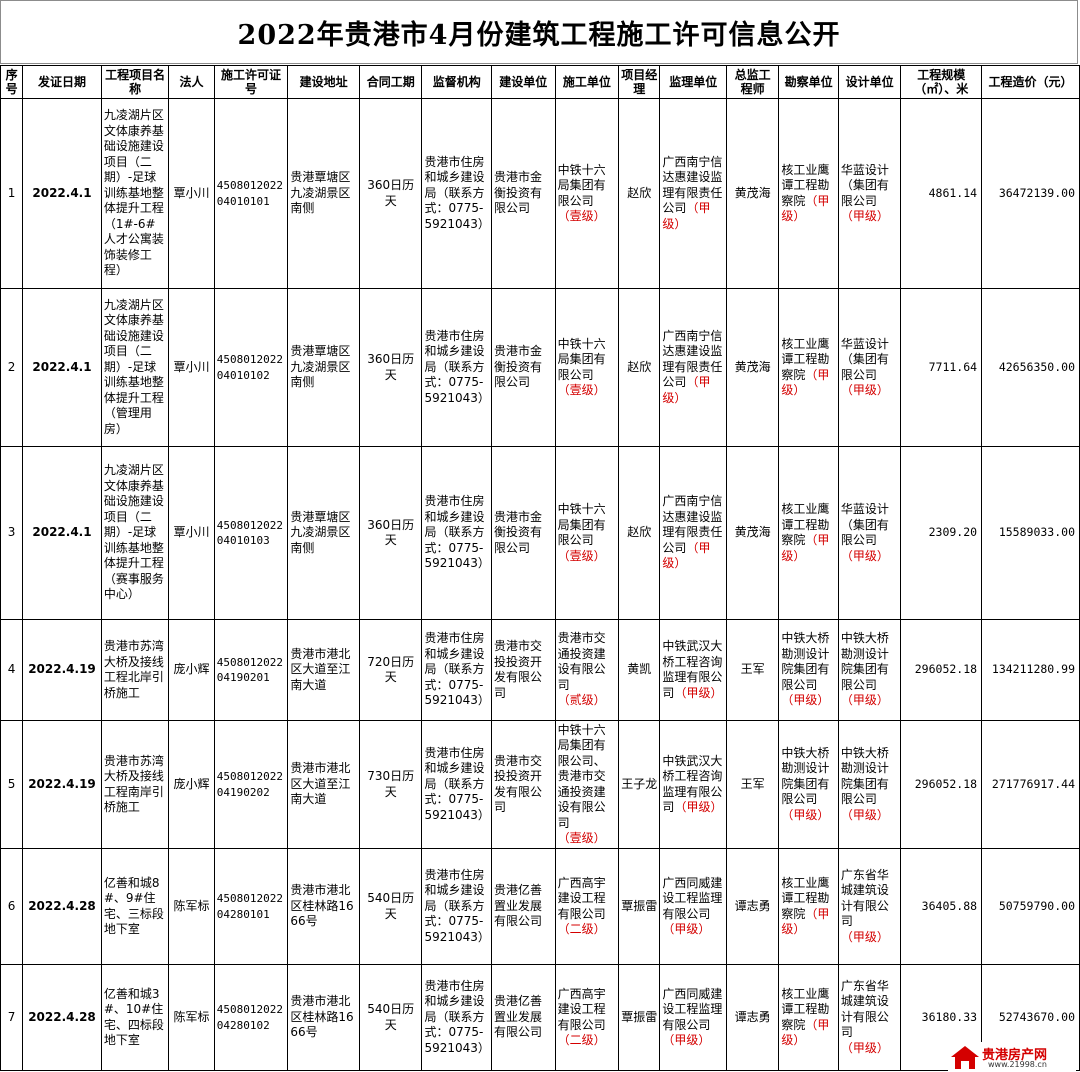  I want to click on logo-text: 贵港房产网, so click(1015, 1055).